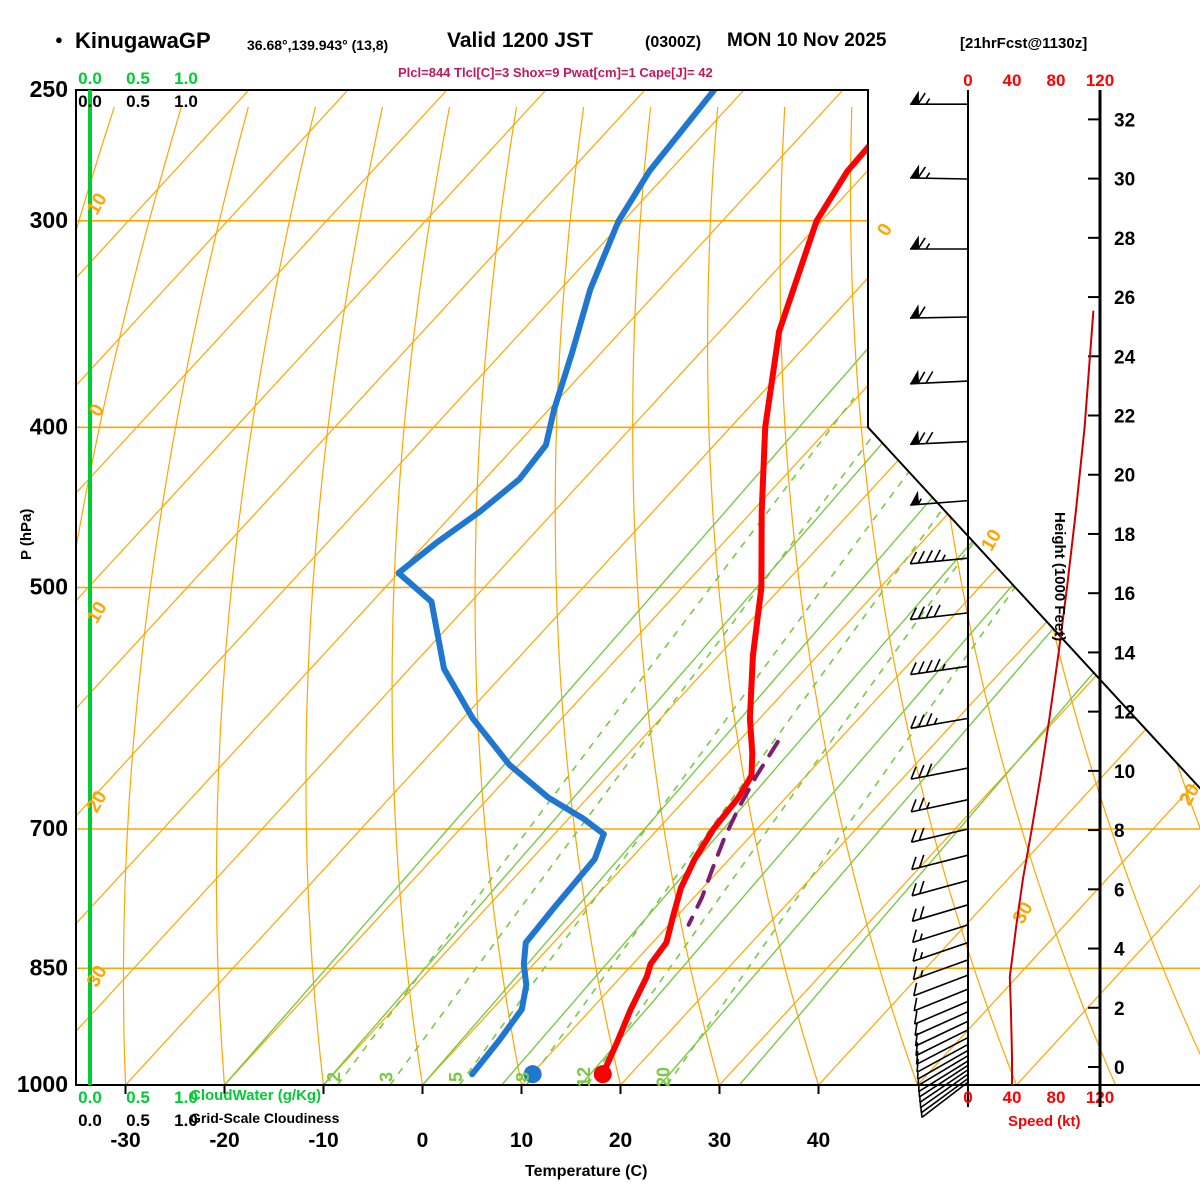 The height and width of the screenshot is (1200, 1200). I want to click on pressure-tick-label: 700, so click(49, 828).